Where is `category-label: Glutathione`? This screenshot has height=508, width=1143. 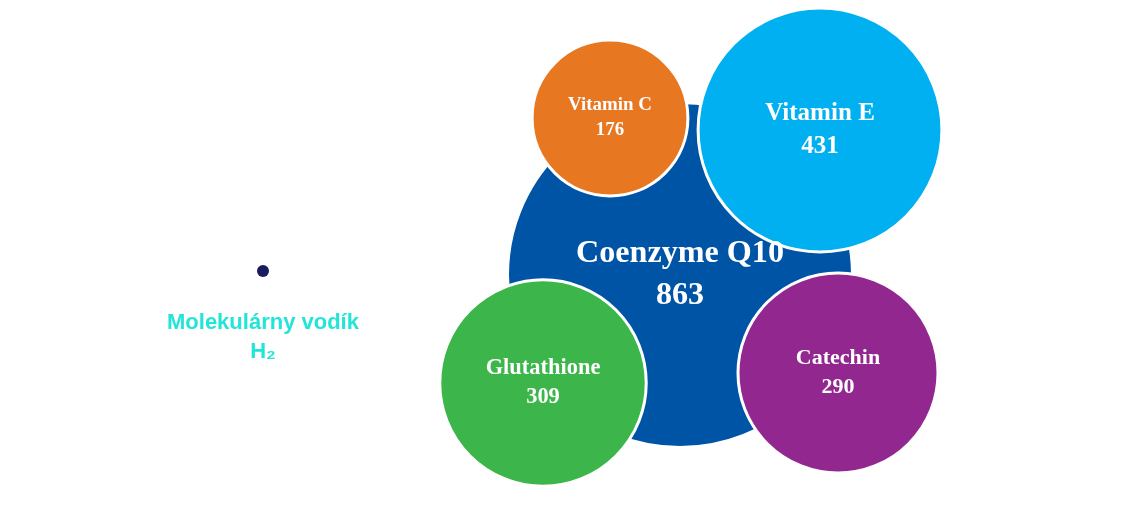 category-label: Glutathione is located at coordinates (543, 367).